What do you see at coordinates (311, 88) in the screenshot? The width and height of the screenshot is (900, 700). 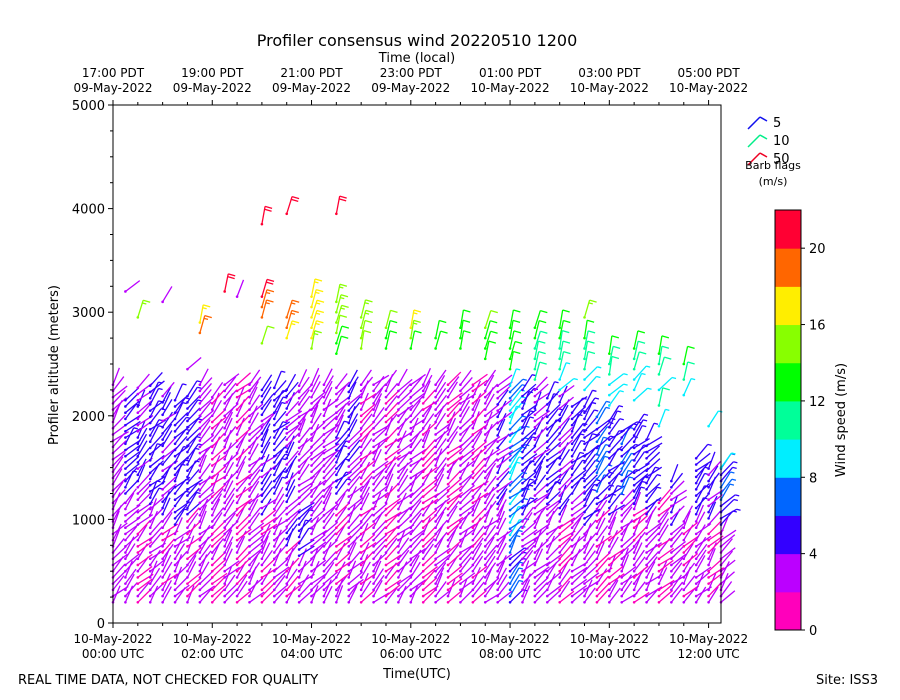 I see `top-tick-date: 09-May-2022` at bounding box center [311, 88].